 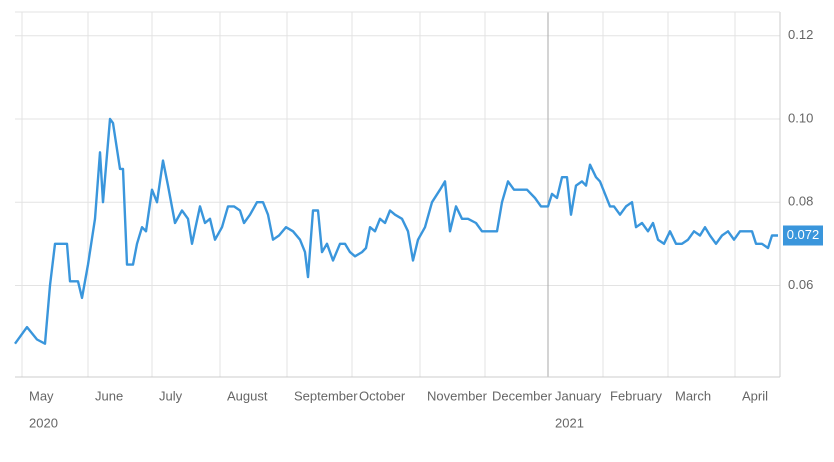 What do you see at coordinates (693, 395) in the screenshot?
I see `x-tick-label: March` at bounding box center [693, 395].